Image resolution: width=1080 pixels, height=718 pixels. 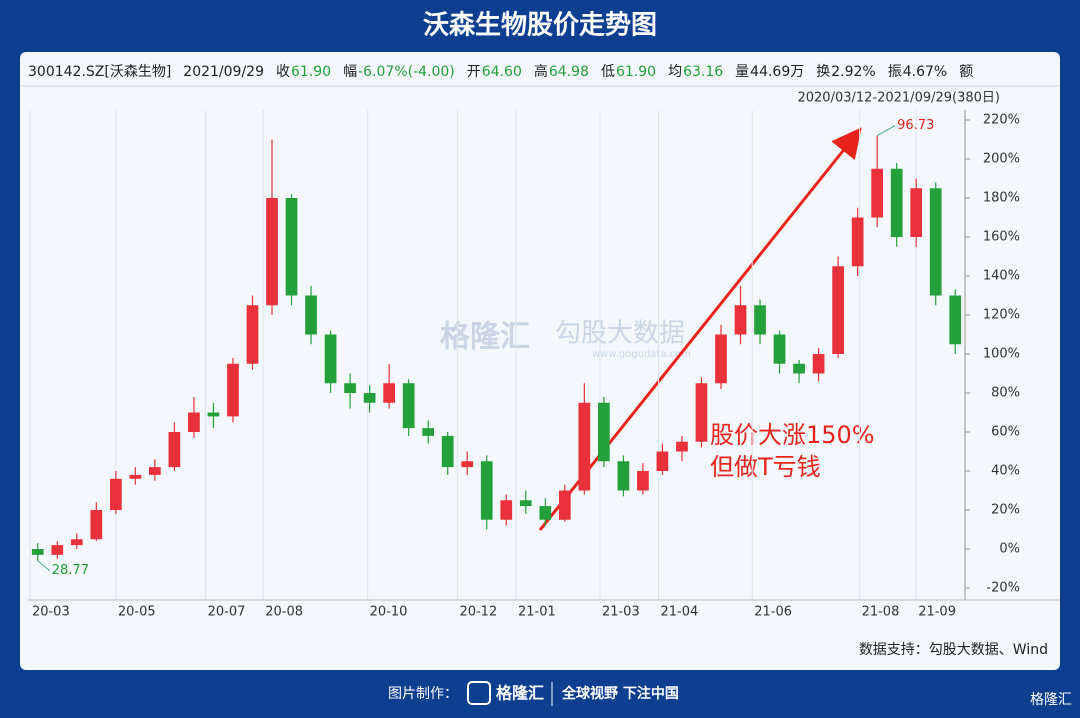 I want to click on annotation: 股价大涨150%, so click(x=792, y=435).